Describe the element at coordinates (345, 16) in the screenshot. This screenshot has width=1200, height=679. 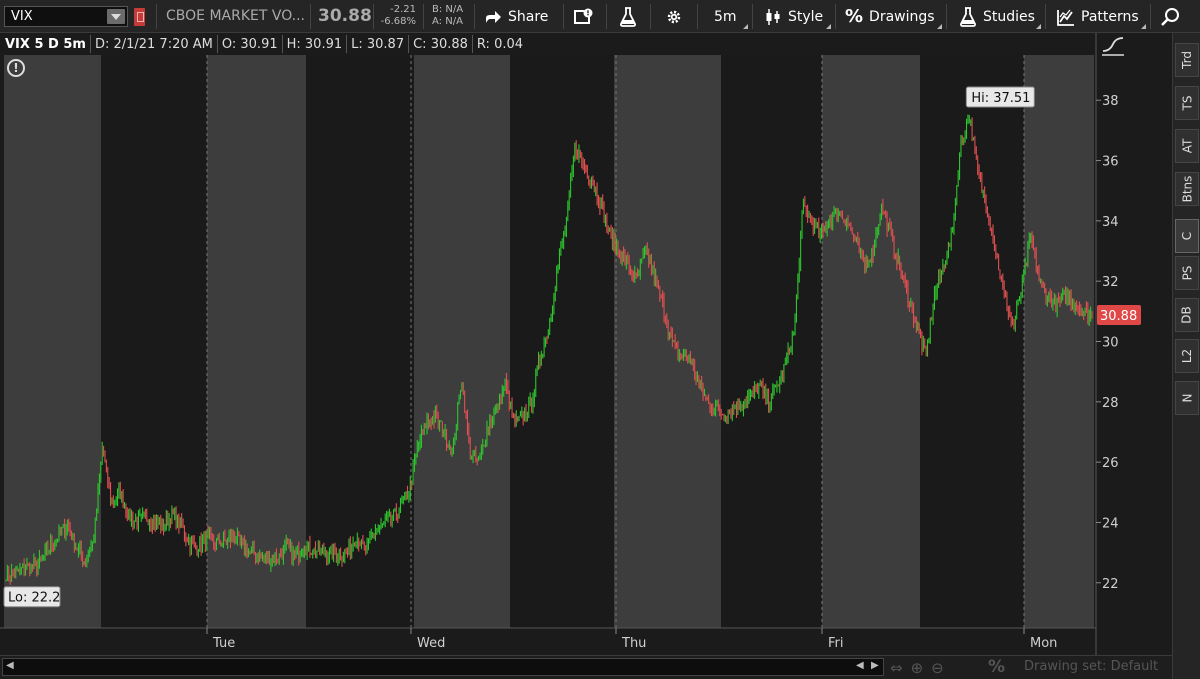
I see `last-price: 30.88` at that location.